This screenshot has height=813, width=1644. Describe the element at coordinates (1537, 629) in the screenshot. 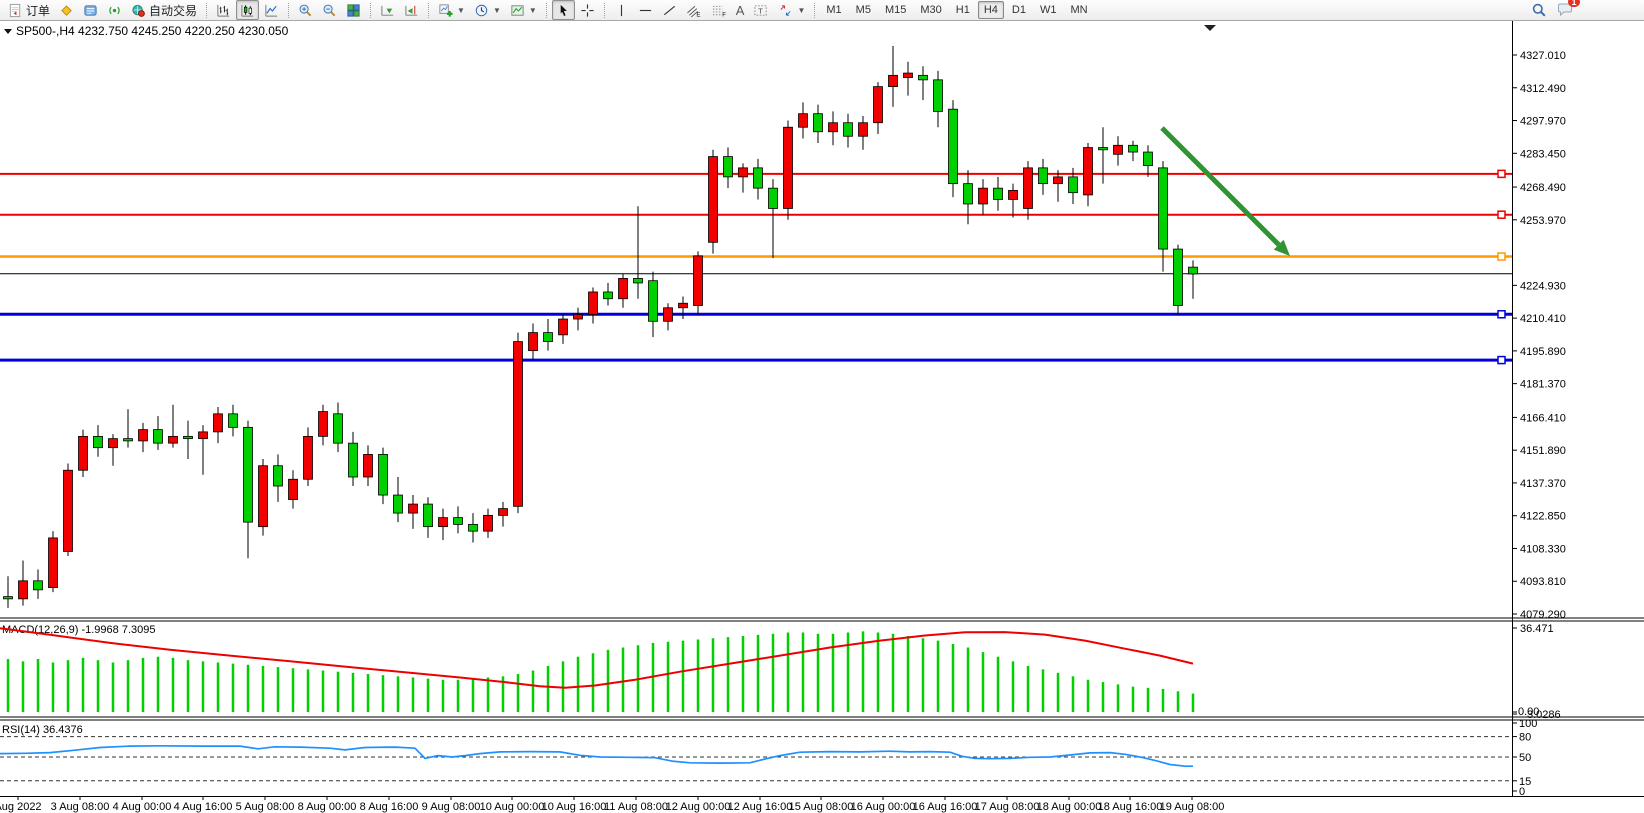

I see `macd-scale-label: 36.471` at that location.